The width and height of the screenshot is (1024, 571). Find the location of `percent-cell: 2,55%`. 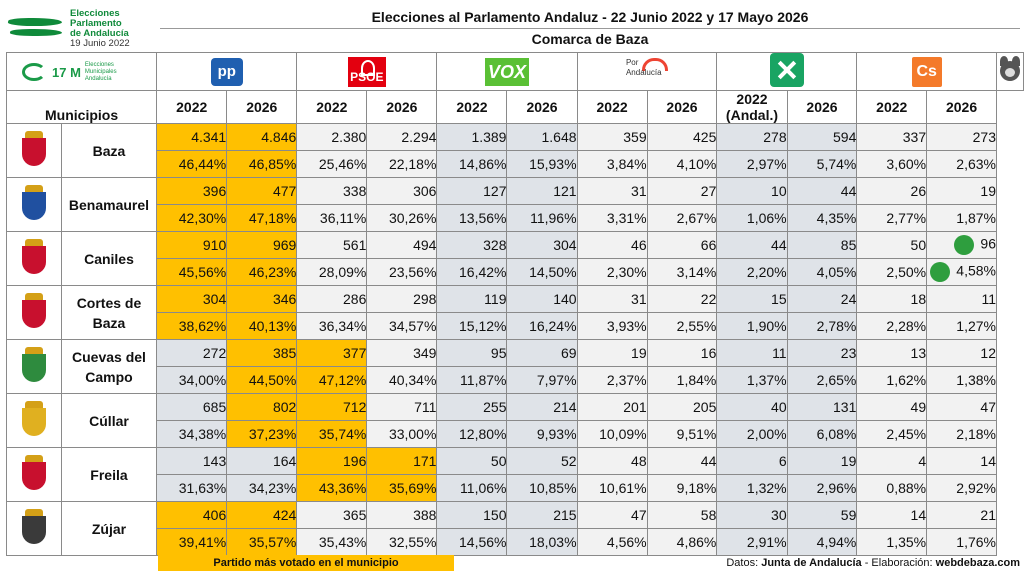

percent-cell: 2,55% is located at coordinates (682, 326).